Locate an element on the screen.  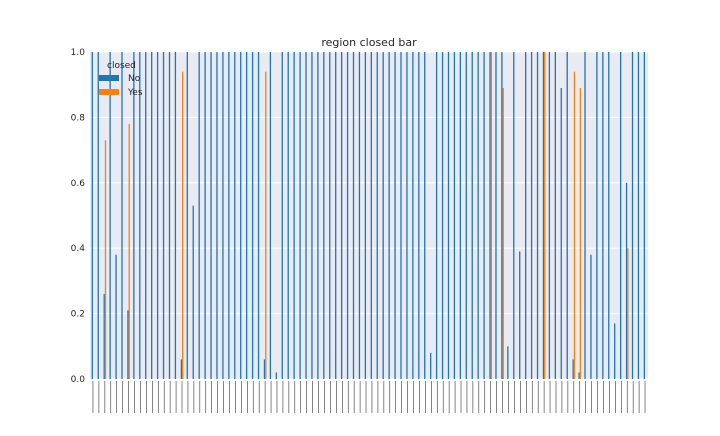
legend: closed No Yes is located at coordinates (121, 79).